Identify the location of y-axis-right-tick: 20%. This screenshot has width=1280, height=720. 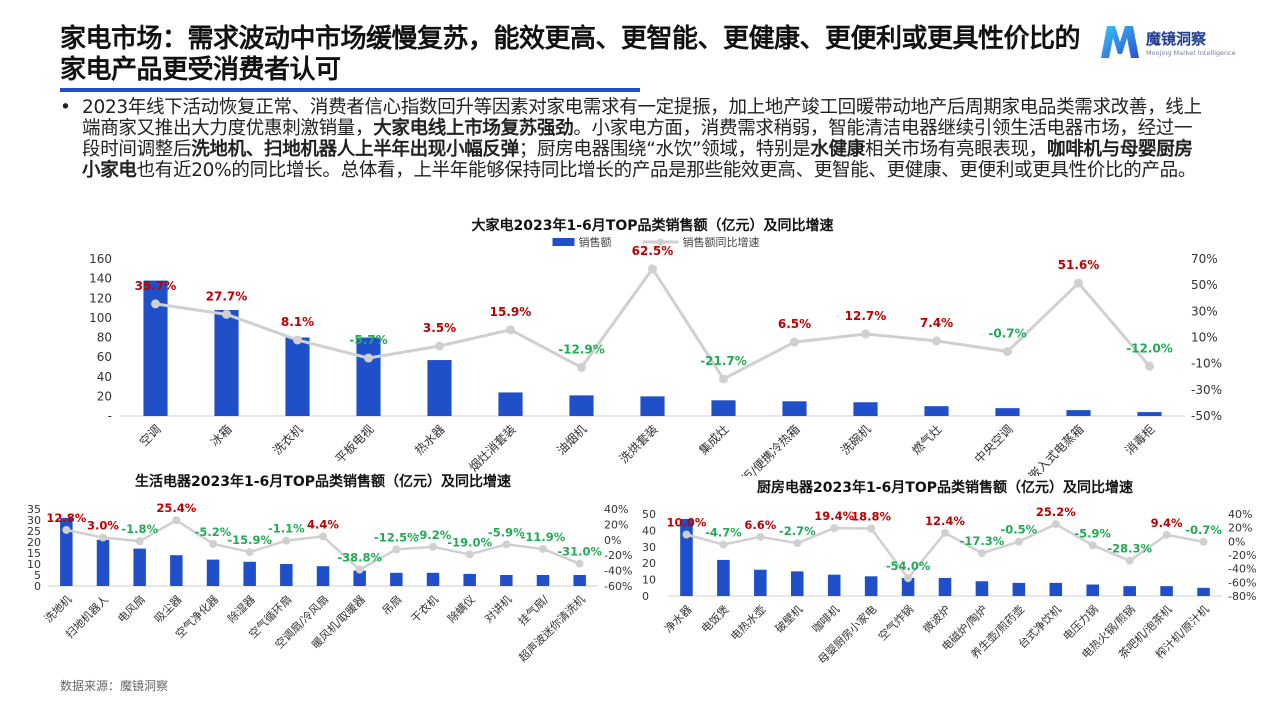
(616, 524).